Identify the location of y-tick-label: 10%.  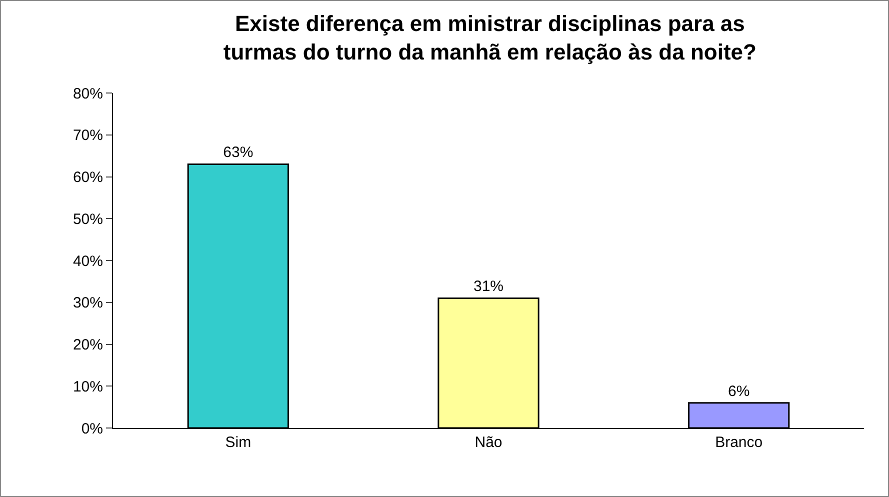
(87, 387).